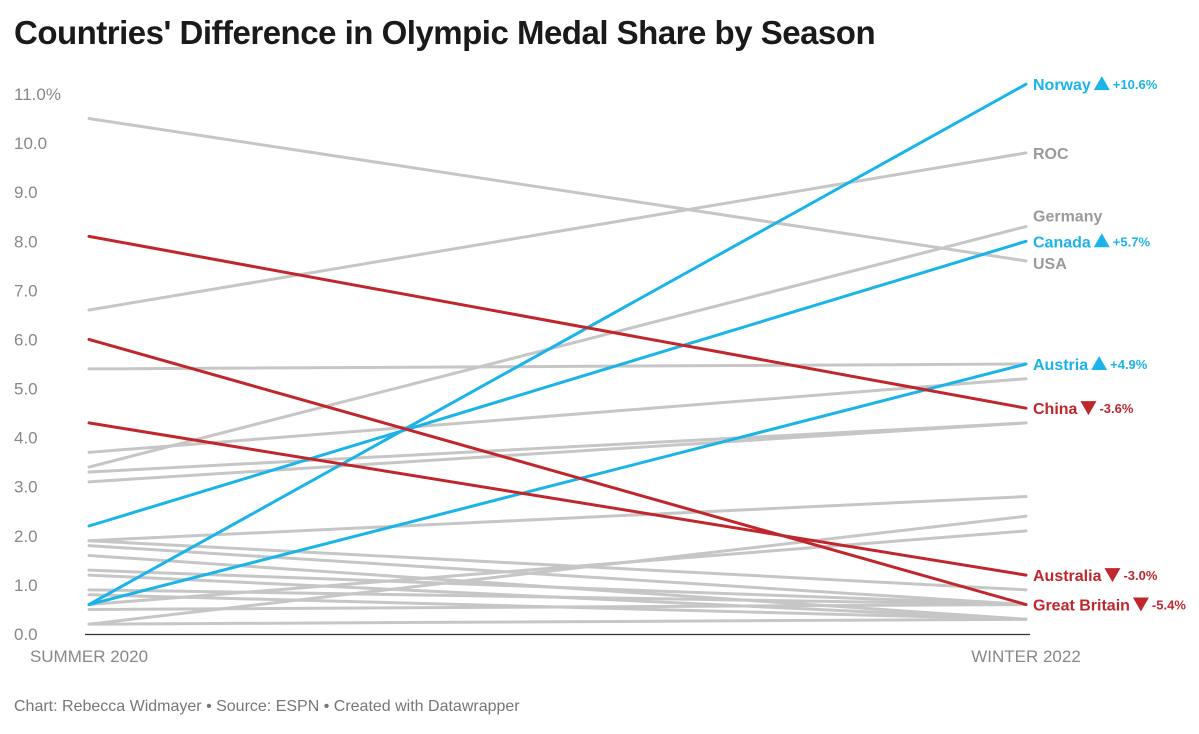 The height and width of the screenshot is (734, 1199). I want to click on canada-label: Canada, so click(1062, 242).